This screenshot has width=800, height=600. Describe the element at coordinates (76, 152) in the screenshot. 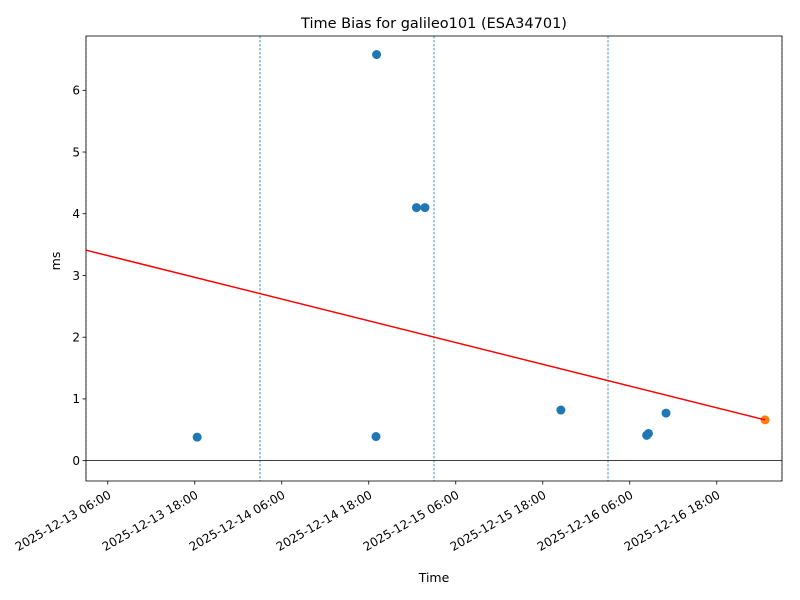

I see `y-tick-label: 5` at that location.